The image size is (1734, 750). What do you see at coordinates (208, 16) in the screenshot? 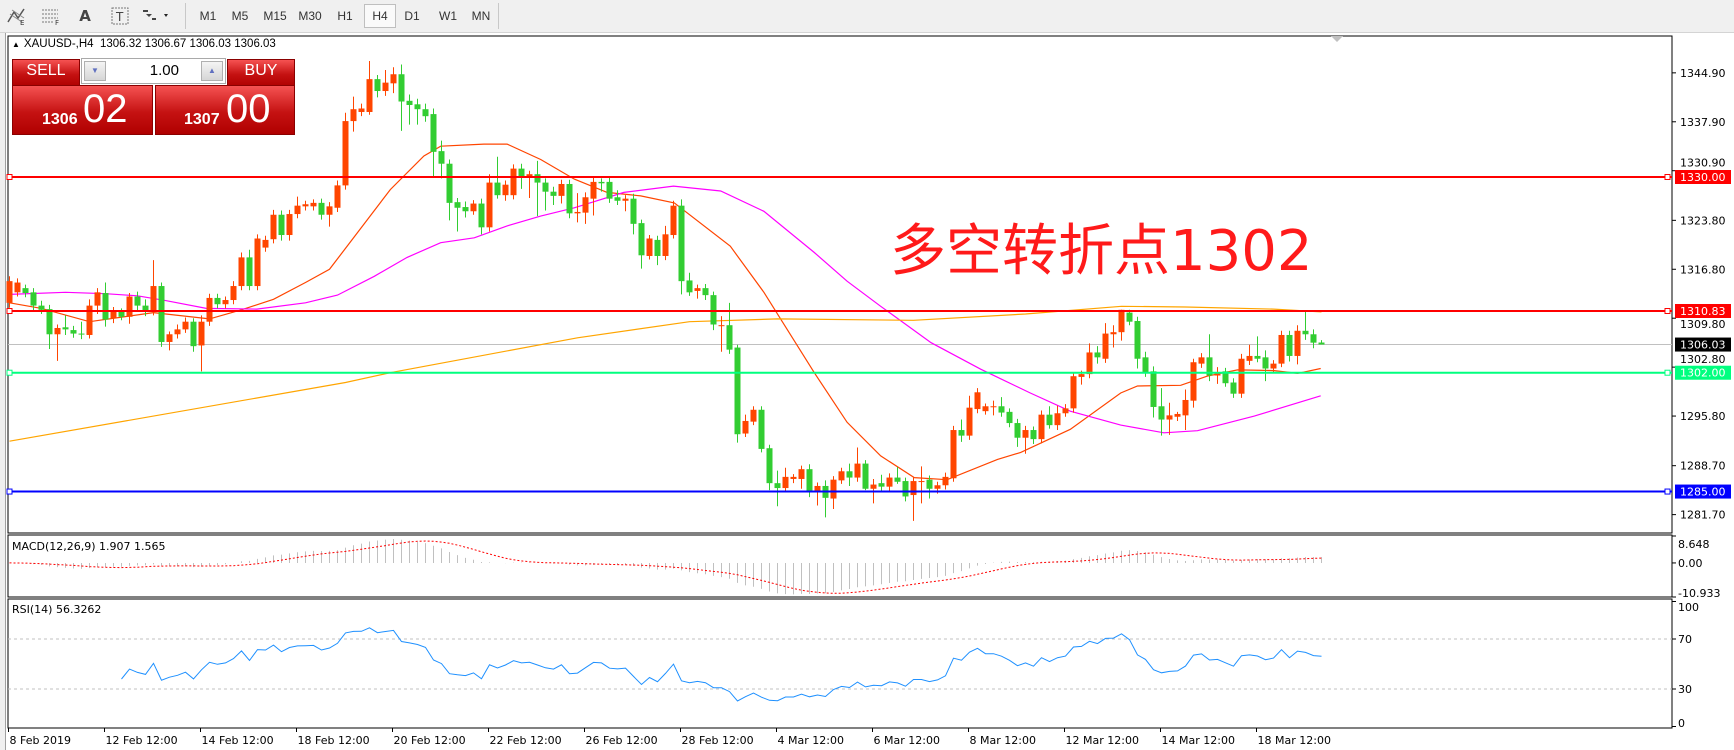
I see `timeframe-m1: M1` at bounding box center [208, 16].